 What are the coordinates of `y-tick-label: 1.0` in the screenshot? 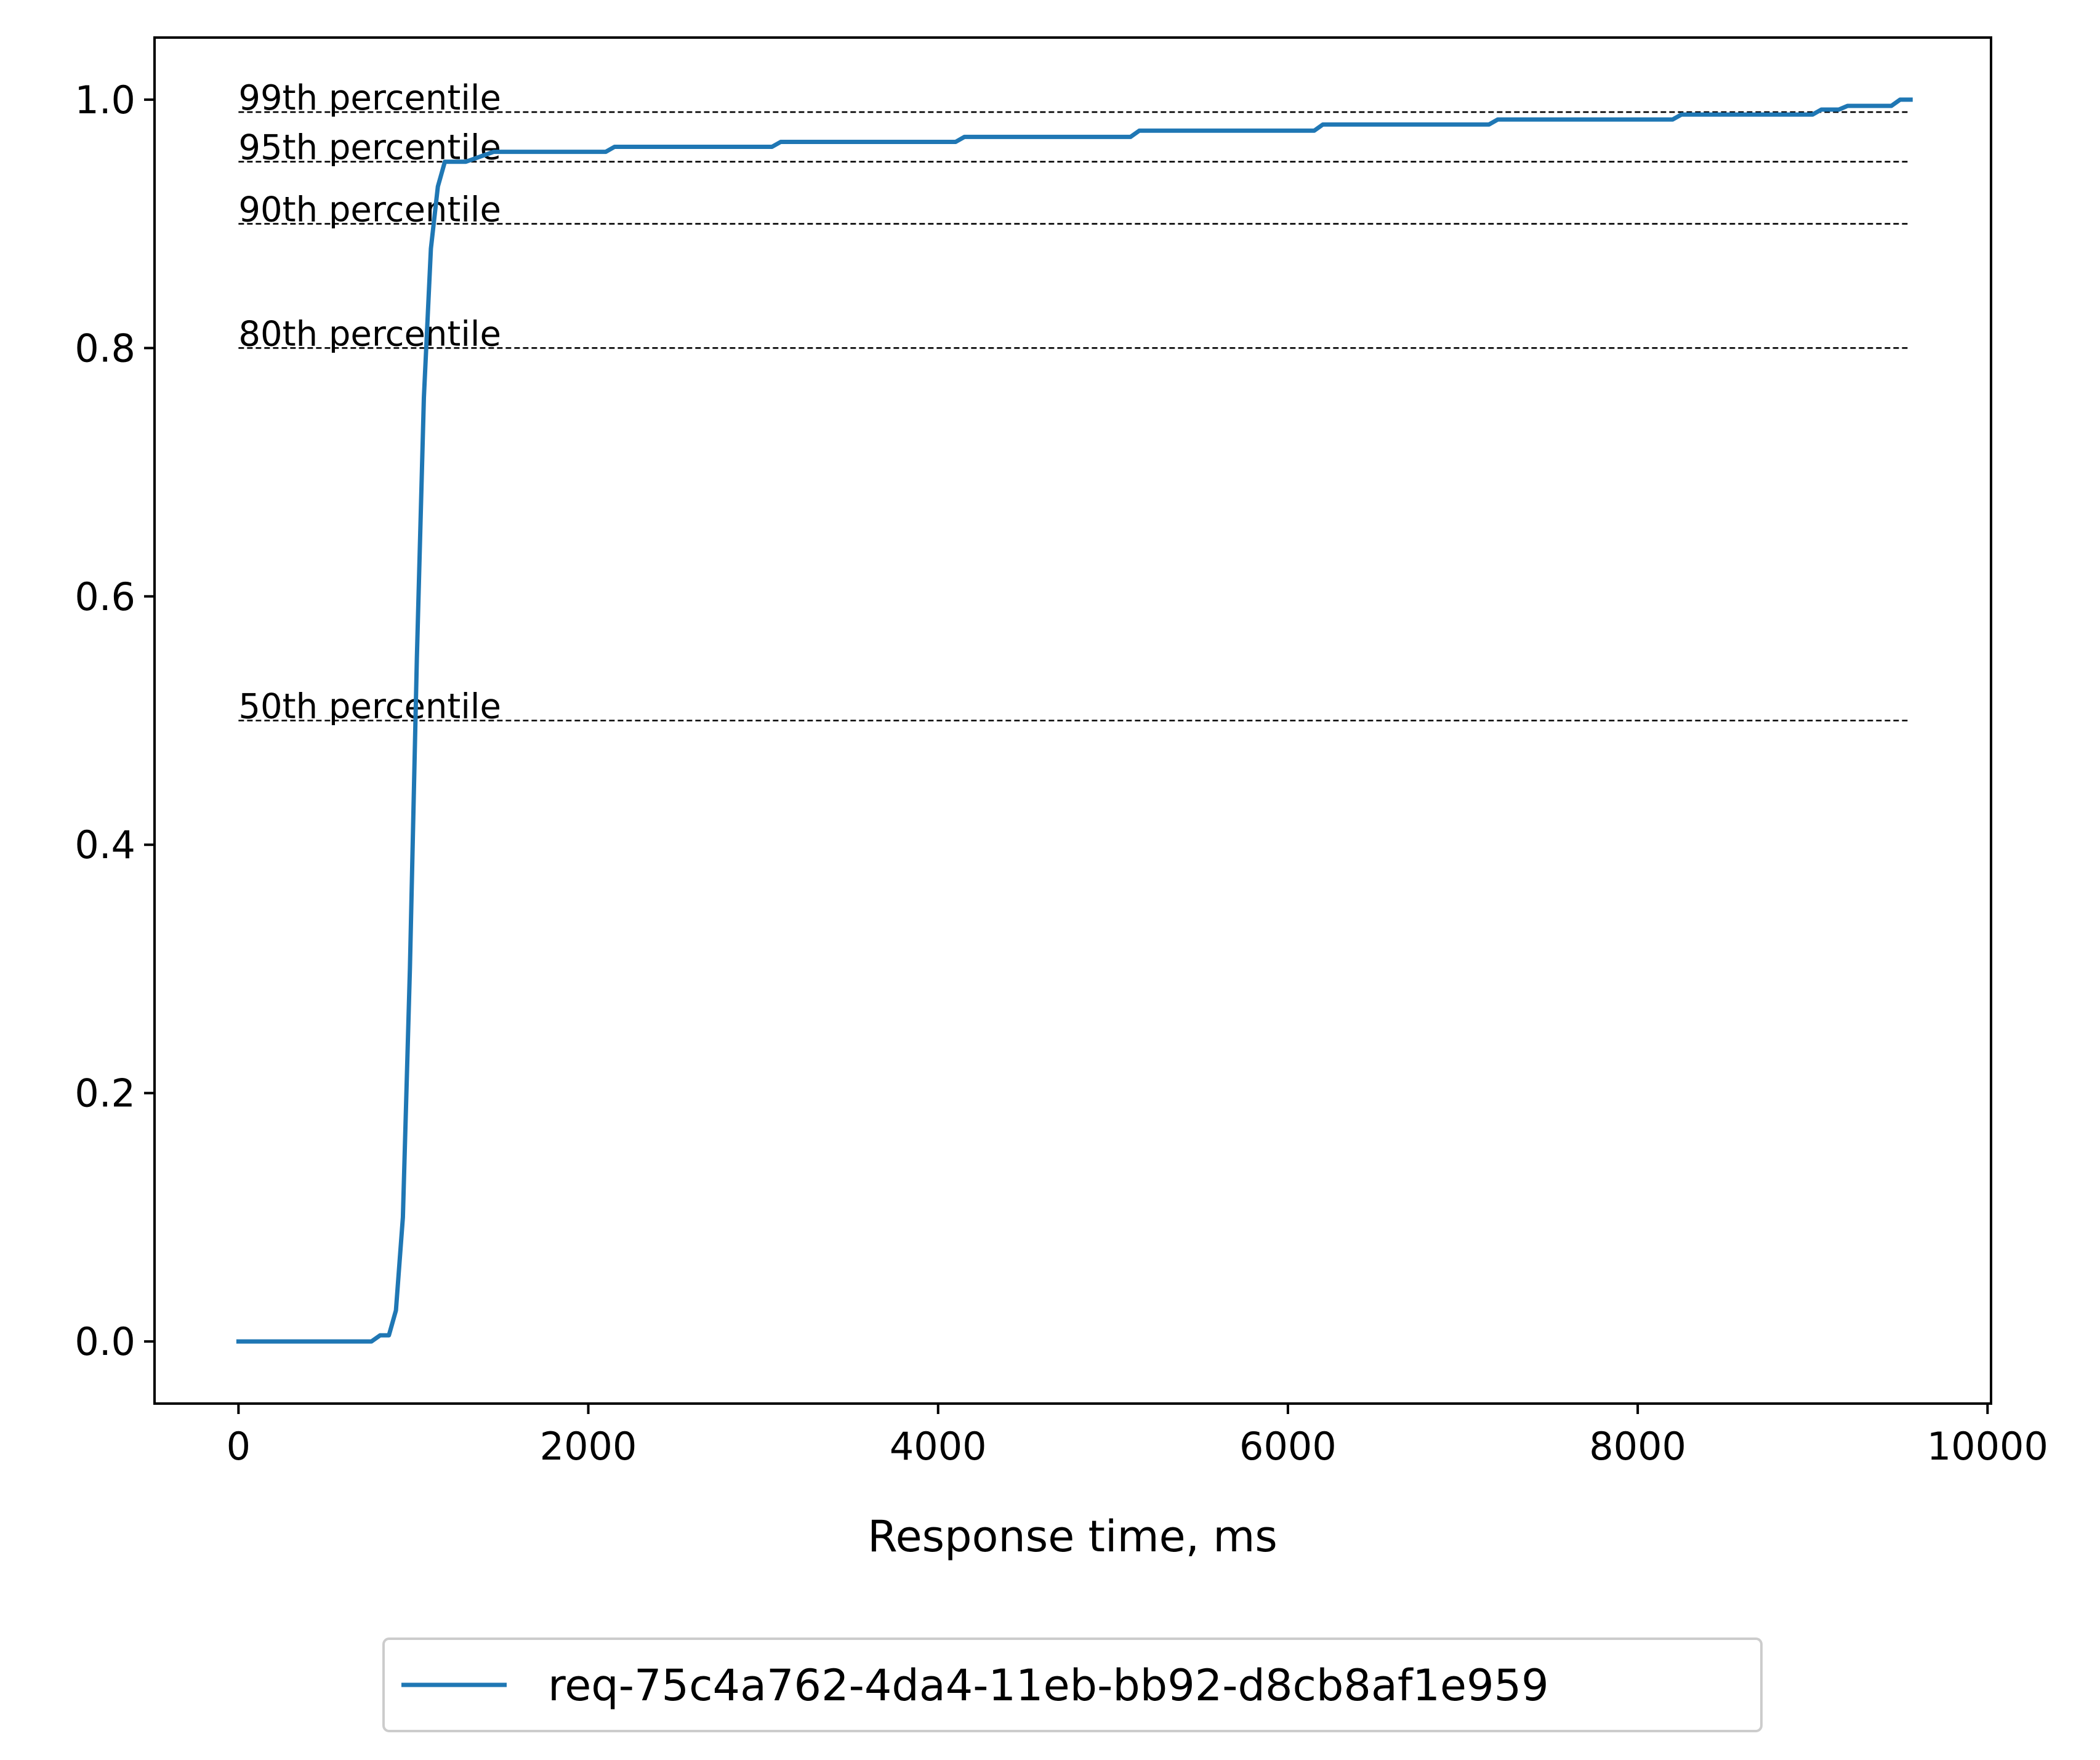 It's located at (104, 101).